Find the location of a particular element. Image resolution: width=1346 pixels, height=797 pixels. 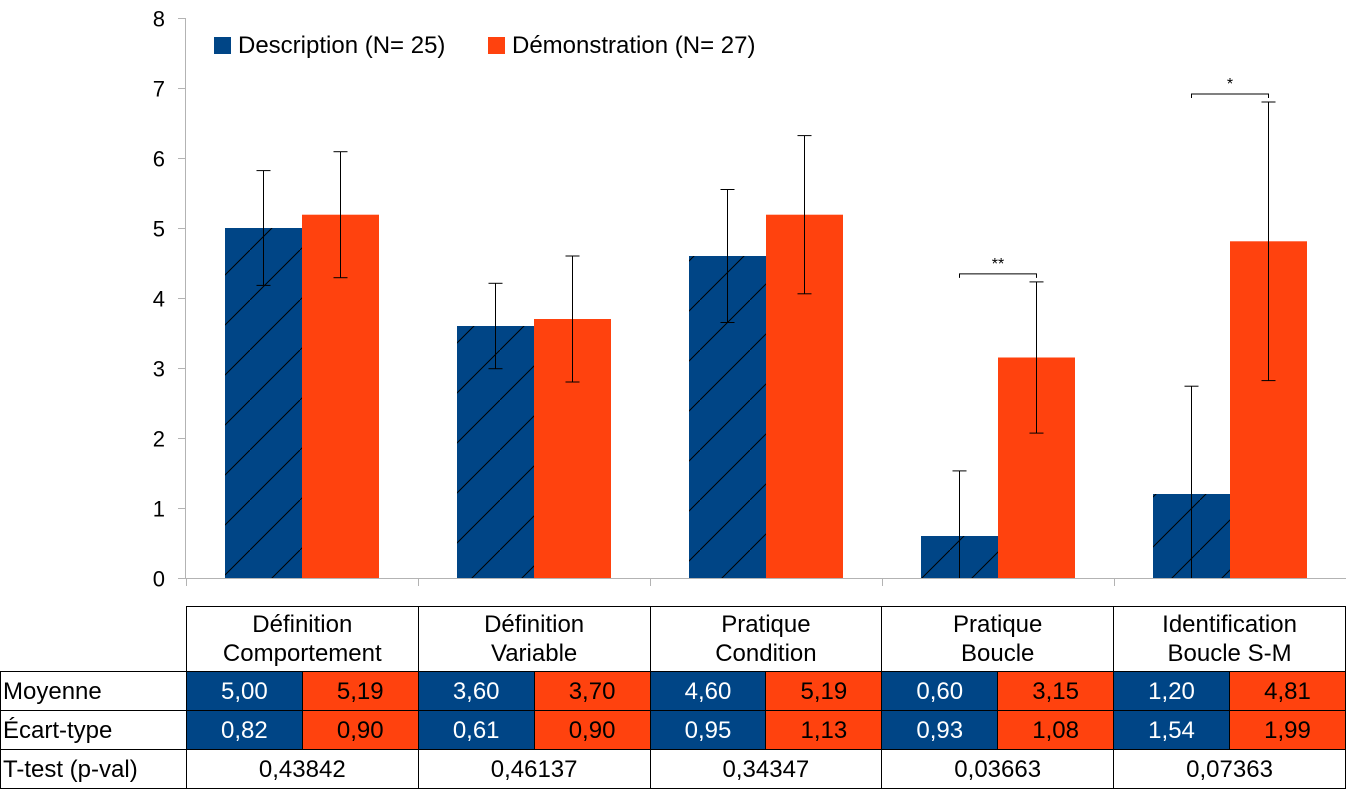

row-label-mean: Moyenne is located at coordinates (93, 691).